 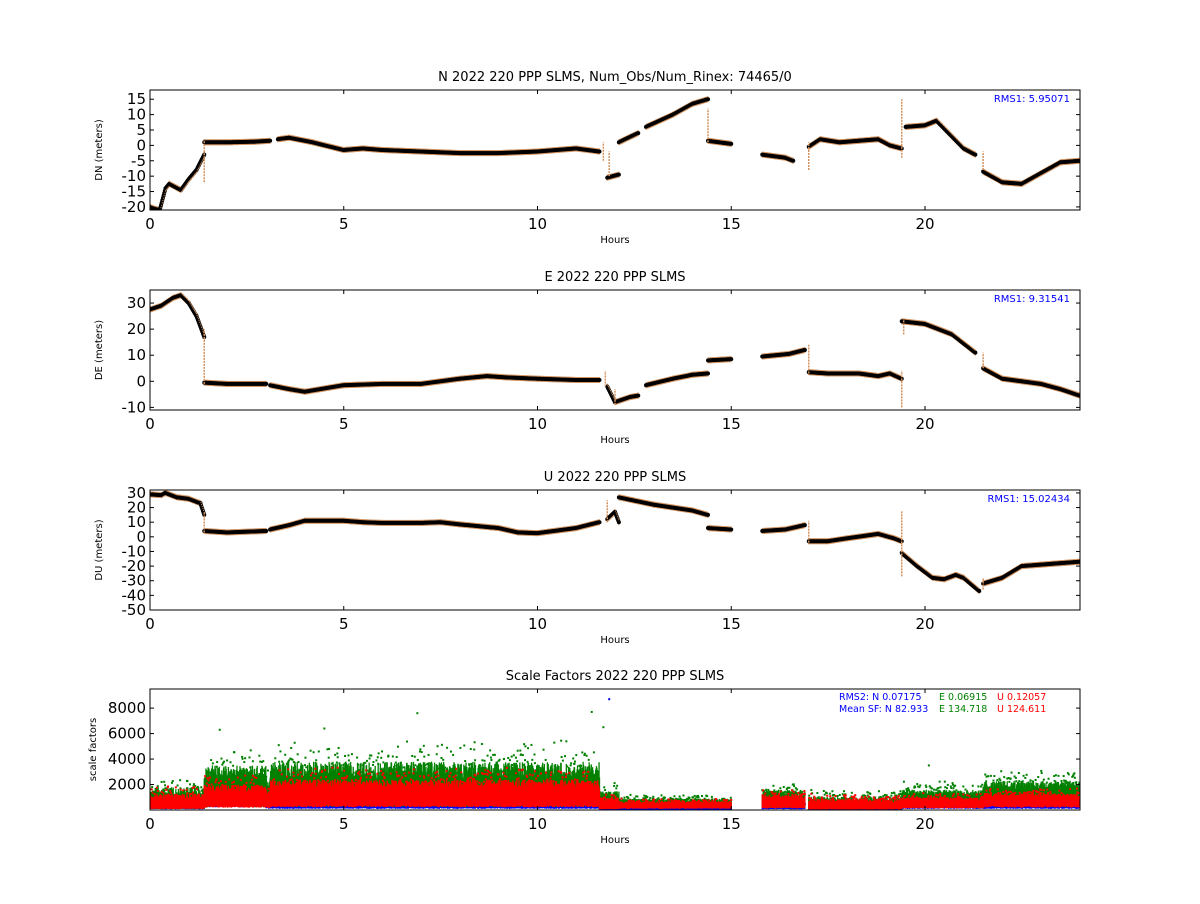 What do you see at coordinates (614, 240) in the screenshot?
I see `x-axis-label: Hours` at bounding box center [614, 240].